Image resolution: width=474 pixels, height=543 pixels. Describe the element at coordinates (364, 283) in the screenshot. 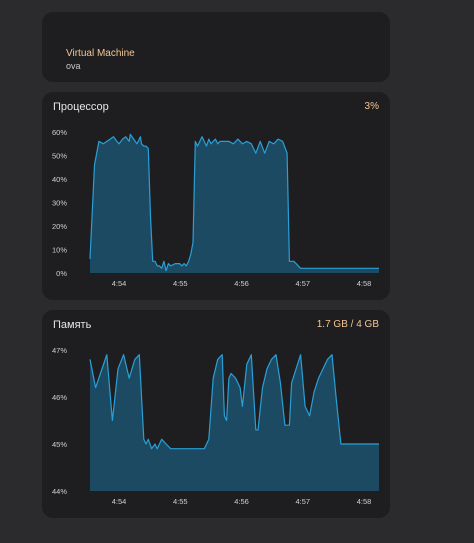

I see `cpu-x-tick-label: 4:58` at that location.